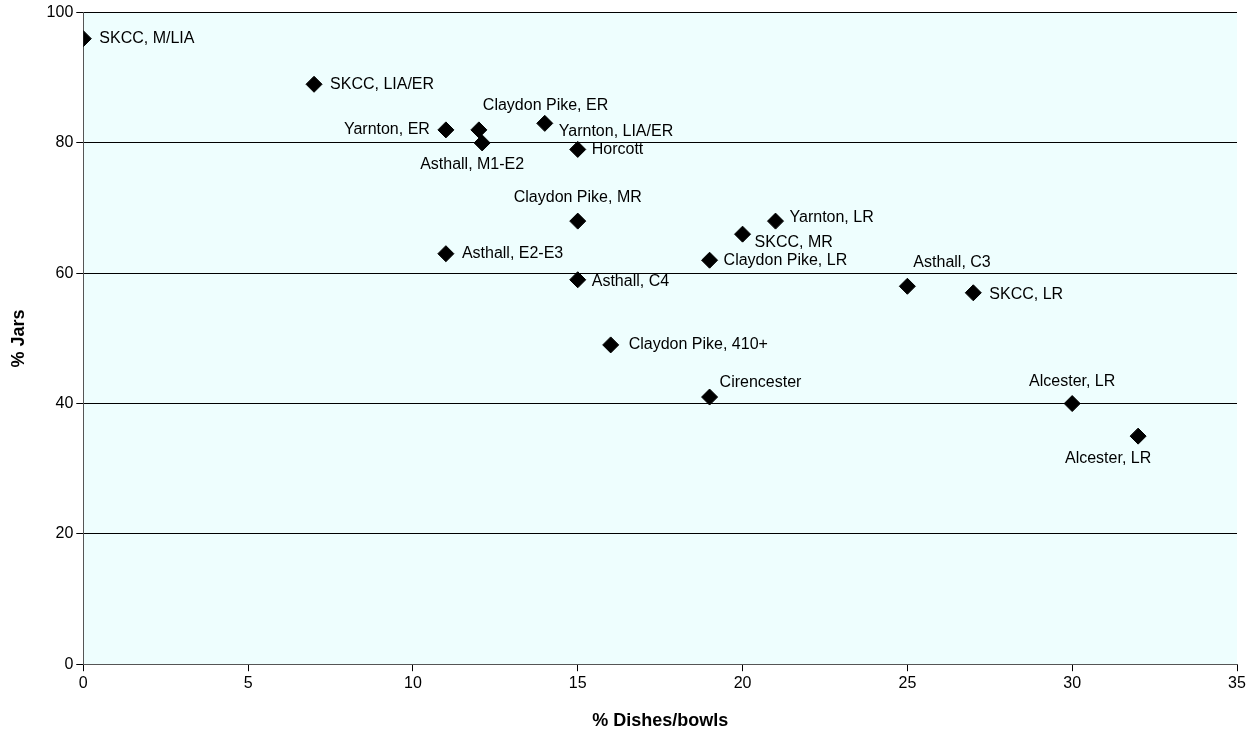 Image resolution: width=1257 pixels, height=744 pixels. Describe the element at coordinates (1072, 683) in the screenshot. I see `x-tick-label: 30` at that location.